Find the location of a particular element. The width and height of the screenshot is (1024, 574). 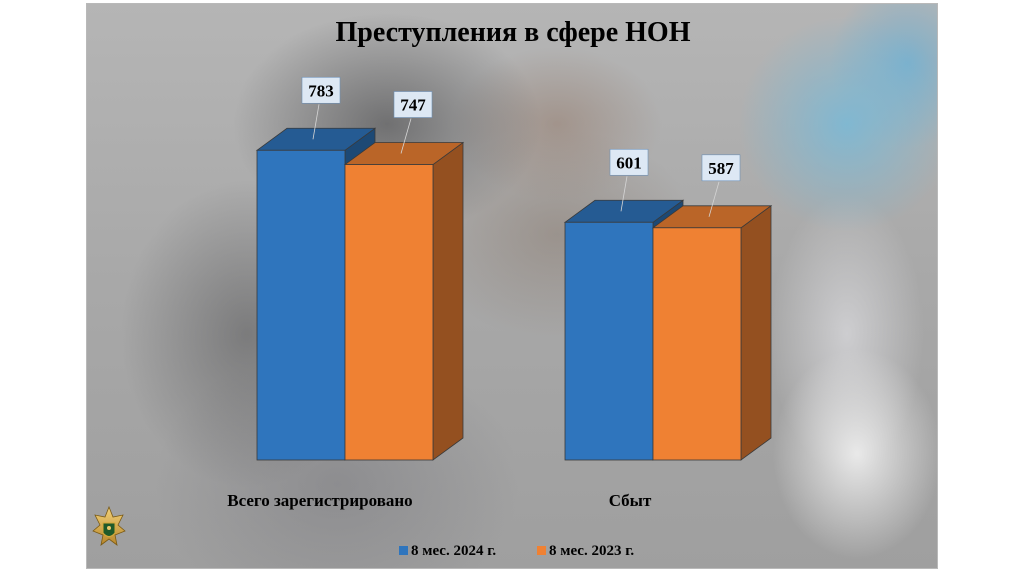

category-labels-group: Всего зарегистрировано Сбыт is located at coordinates (439, 500).